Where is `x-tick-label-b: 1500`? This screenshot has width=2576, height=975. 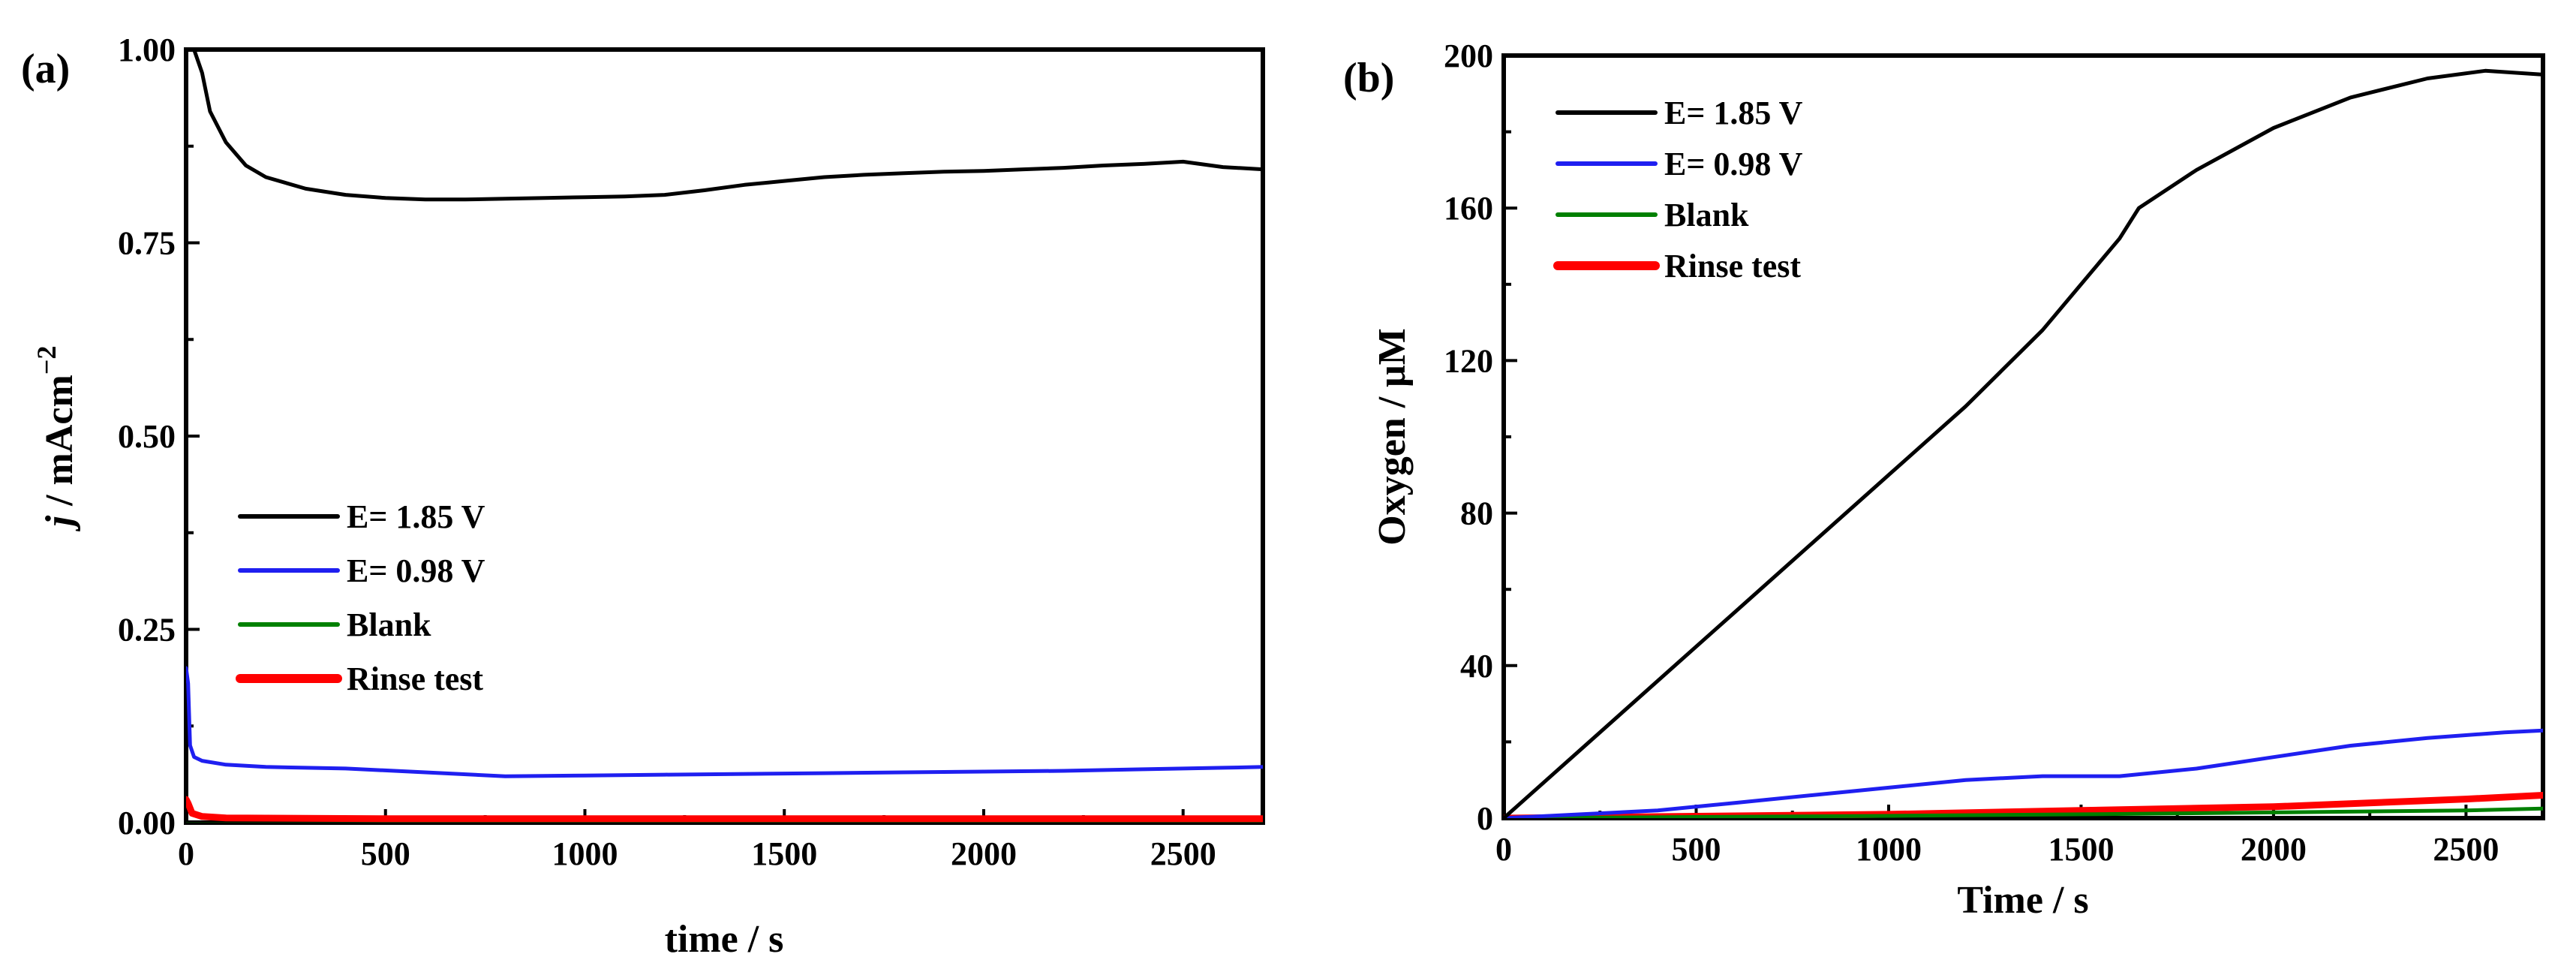 x-tick-label-b: 1500 is located at coordinates (2081, 850).